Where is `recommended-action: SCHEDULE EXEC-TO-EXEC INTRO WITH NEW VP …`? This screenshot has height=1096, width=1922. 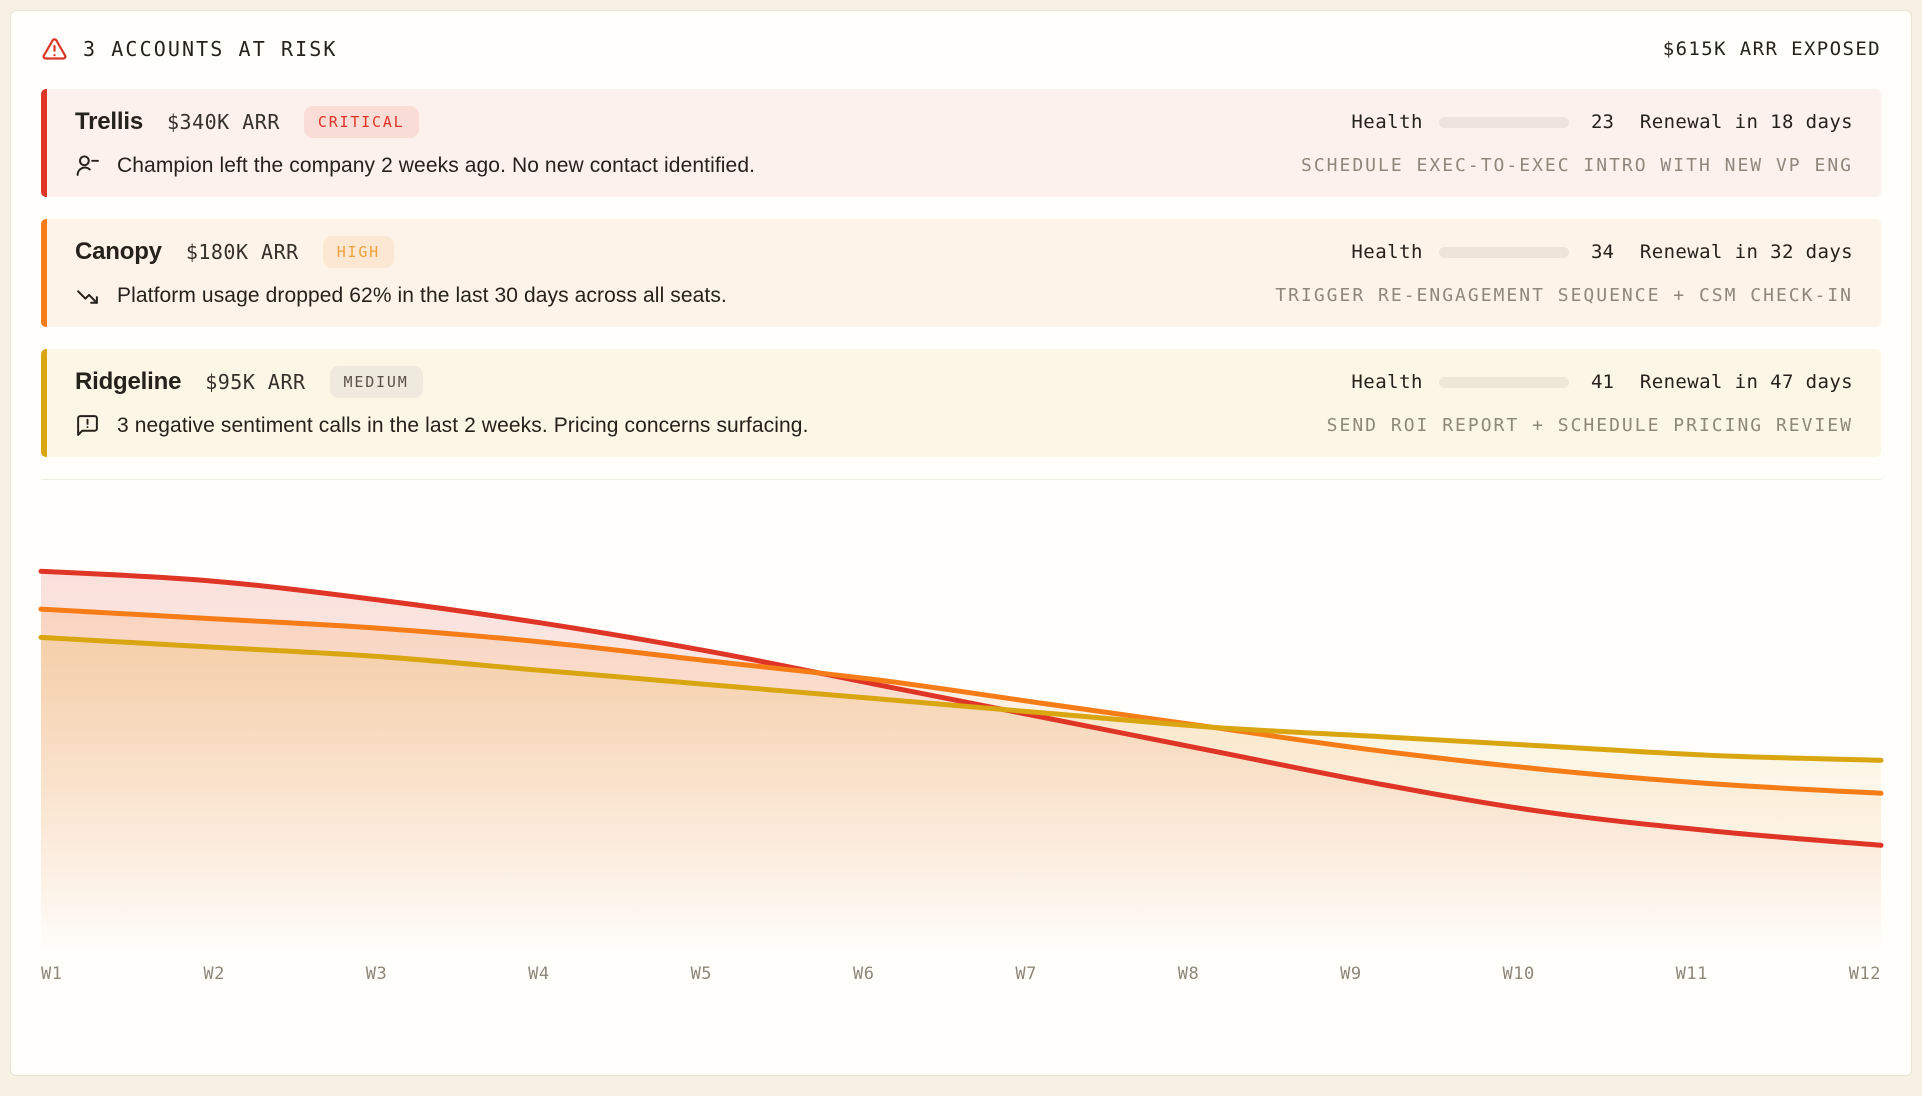 recommended-action: SCHEDULE EXEC-TO-EXEC INTRO WITH NEW VP … is located at coordinates (1577, 165).